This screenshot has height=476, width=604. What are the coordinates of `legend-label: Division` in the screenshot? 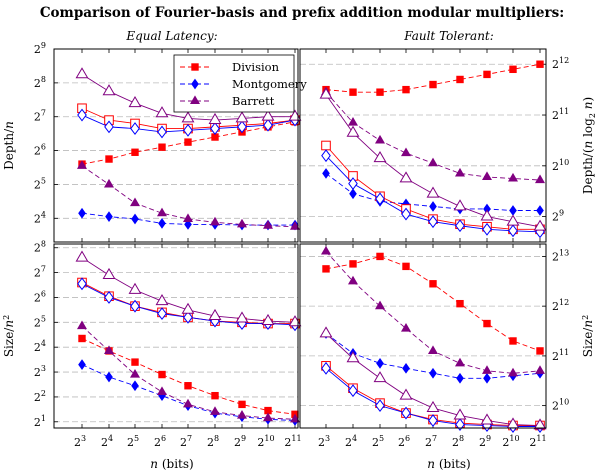 It's located at (256, 67).